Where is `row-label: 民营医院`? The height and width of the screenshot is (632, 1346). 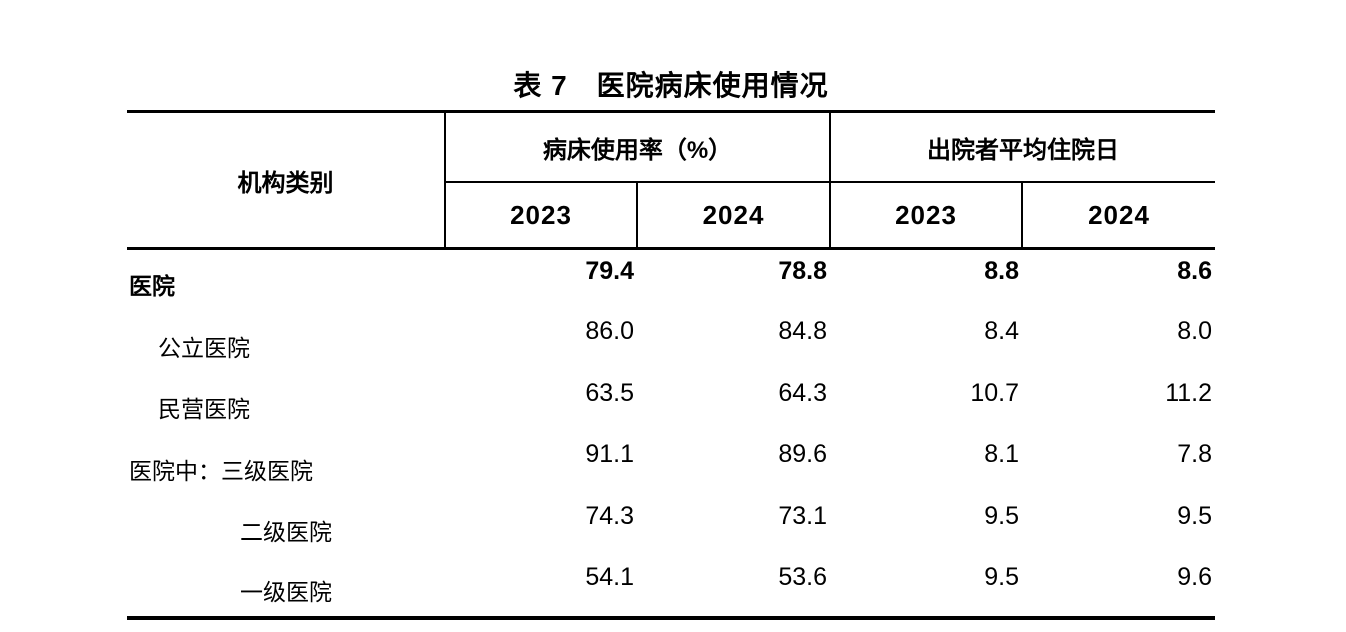 row-label: 民营医院 is located at coordinates (204, 409).